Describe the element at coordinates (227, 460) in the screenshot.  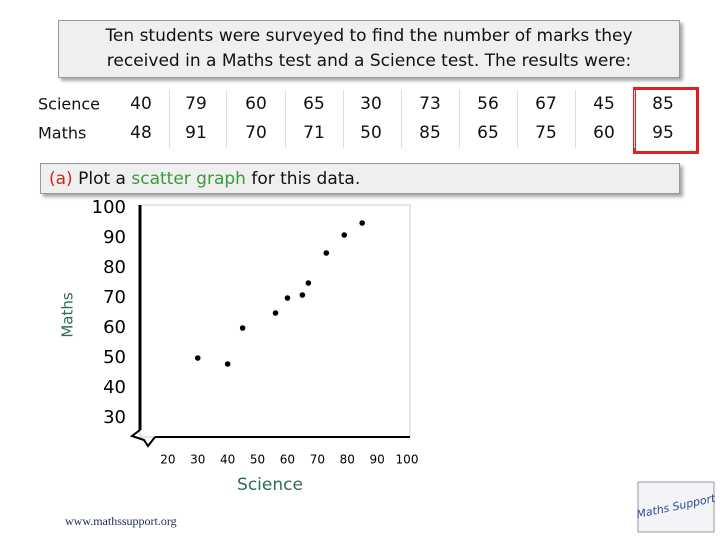
I see `x-tick-label: 40` at that location.